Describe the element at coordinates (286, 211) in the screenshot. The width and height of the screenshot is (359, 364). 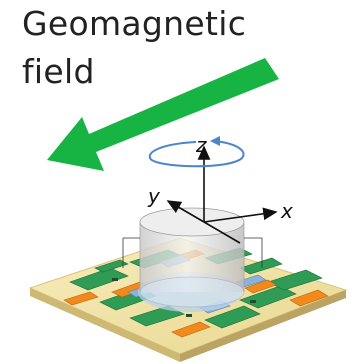
I see `x-axis-label: x` at that location.